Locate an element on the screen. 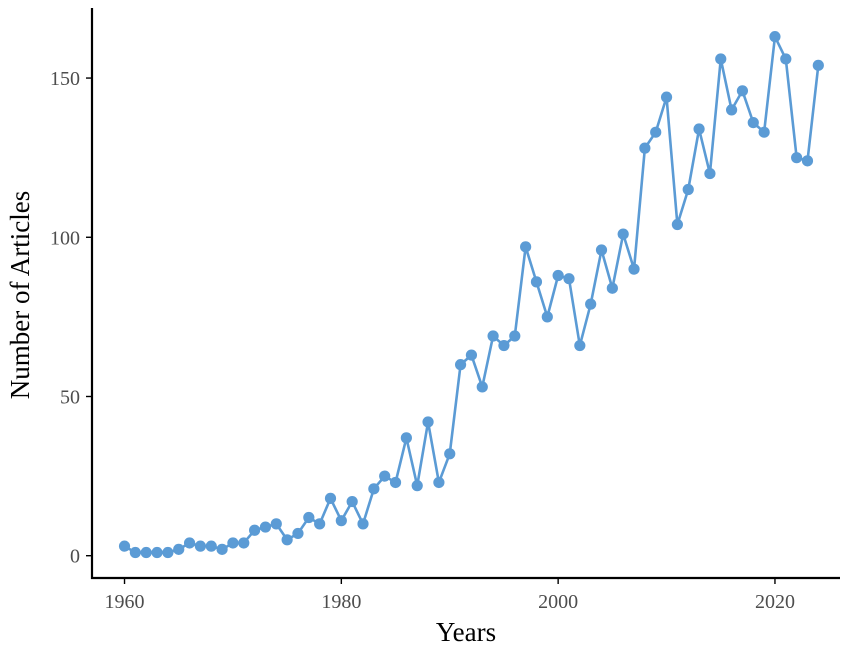 Image resolution: width=851 pixels, height=651 pixels. y-tick-label: 100 is located at coordinates (65, 238).